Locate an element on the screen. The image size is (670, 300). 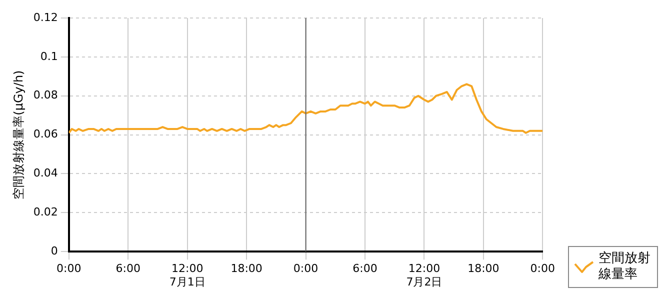
legend-label: 空間放射線量率 is located at coordinates (625, 267).